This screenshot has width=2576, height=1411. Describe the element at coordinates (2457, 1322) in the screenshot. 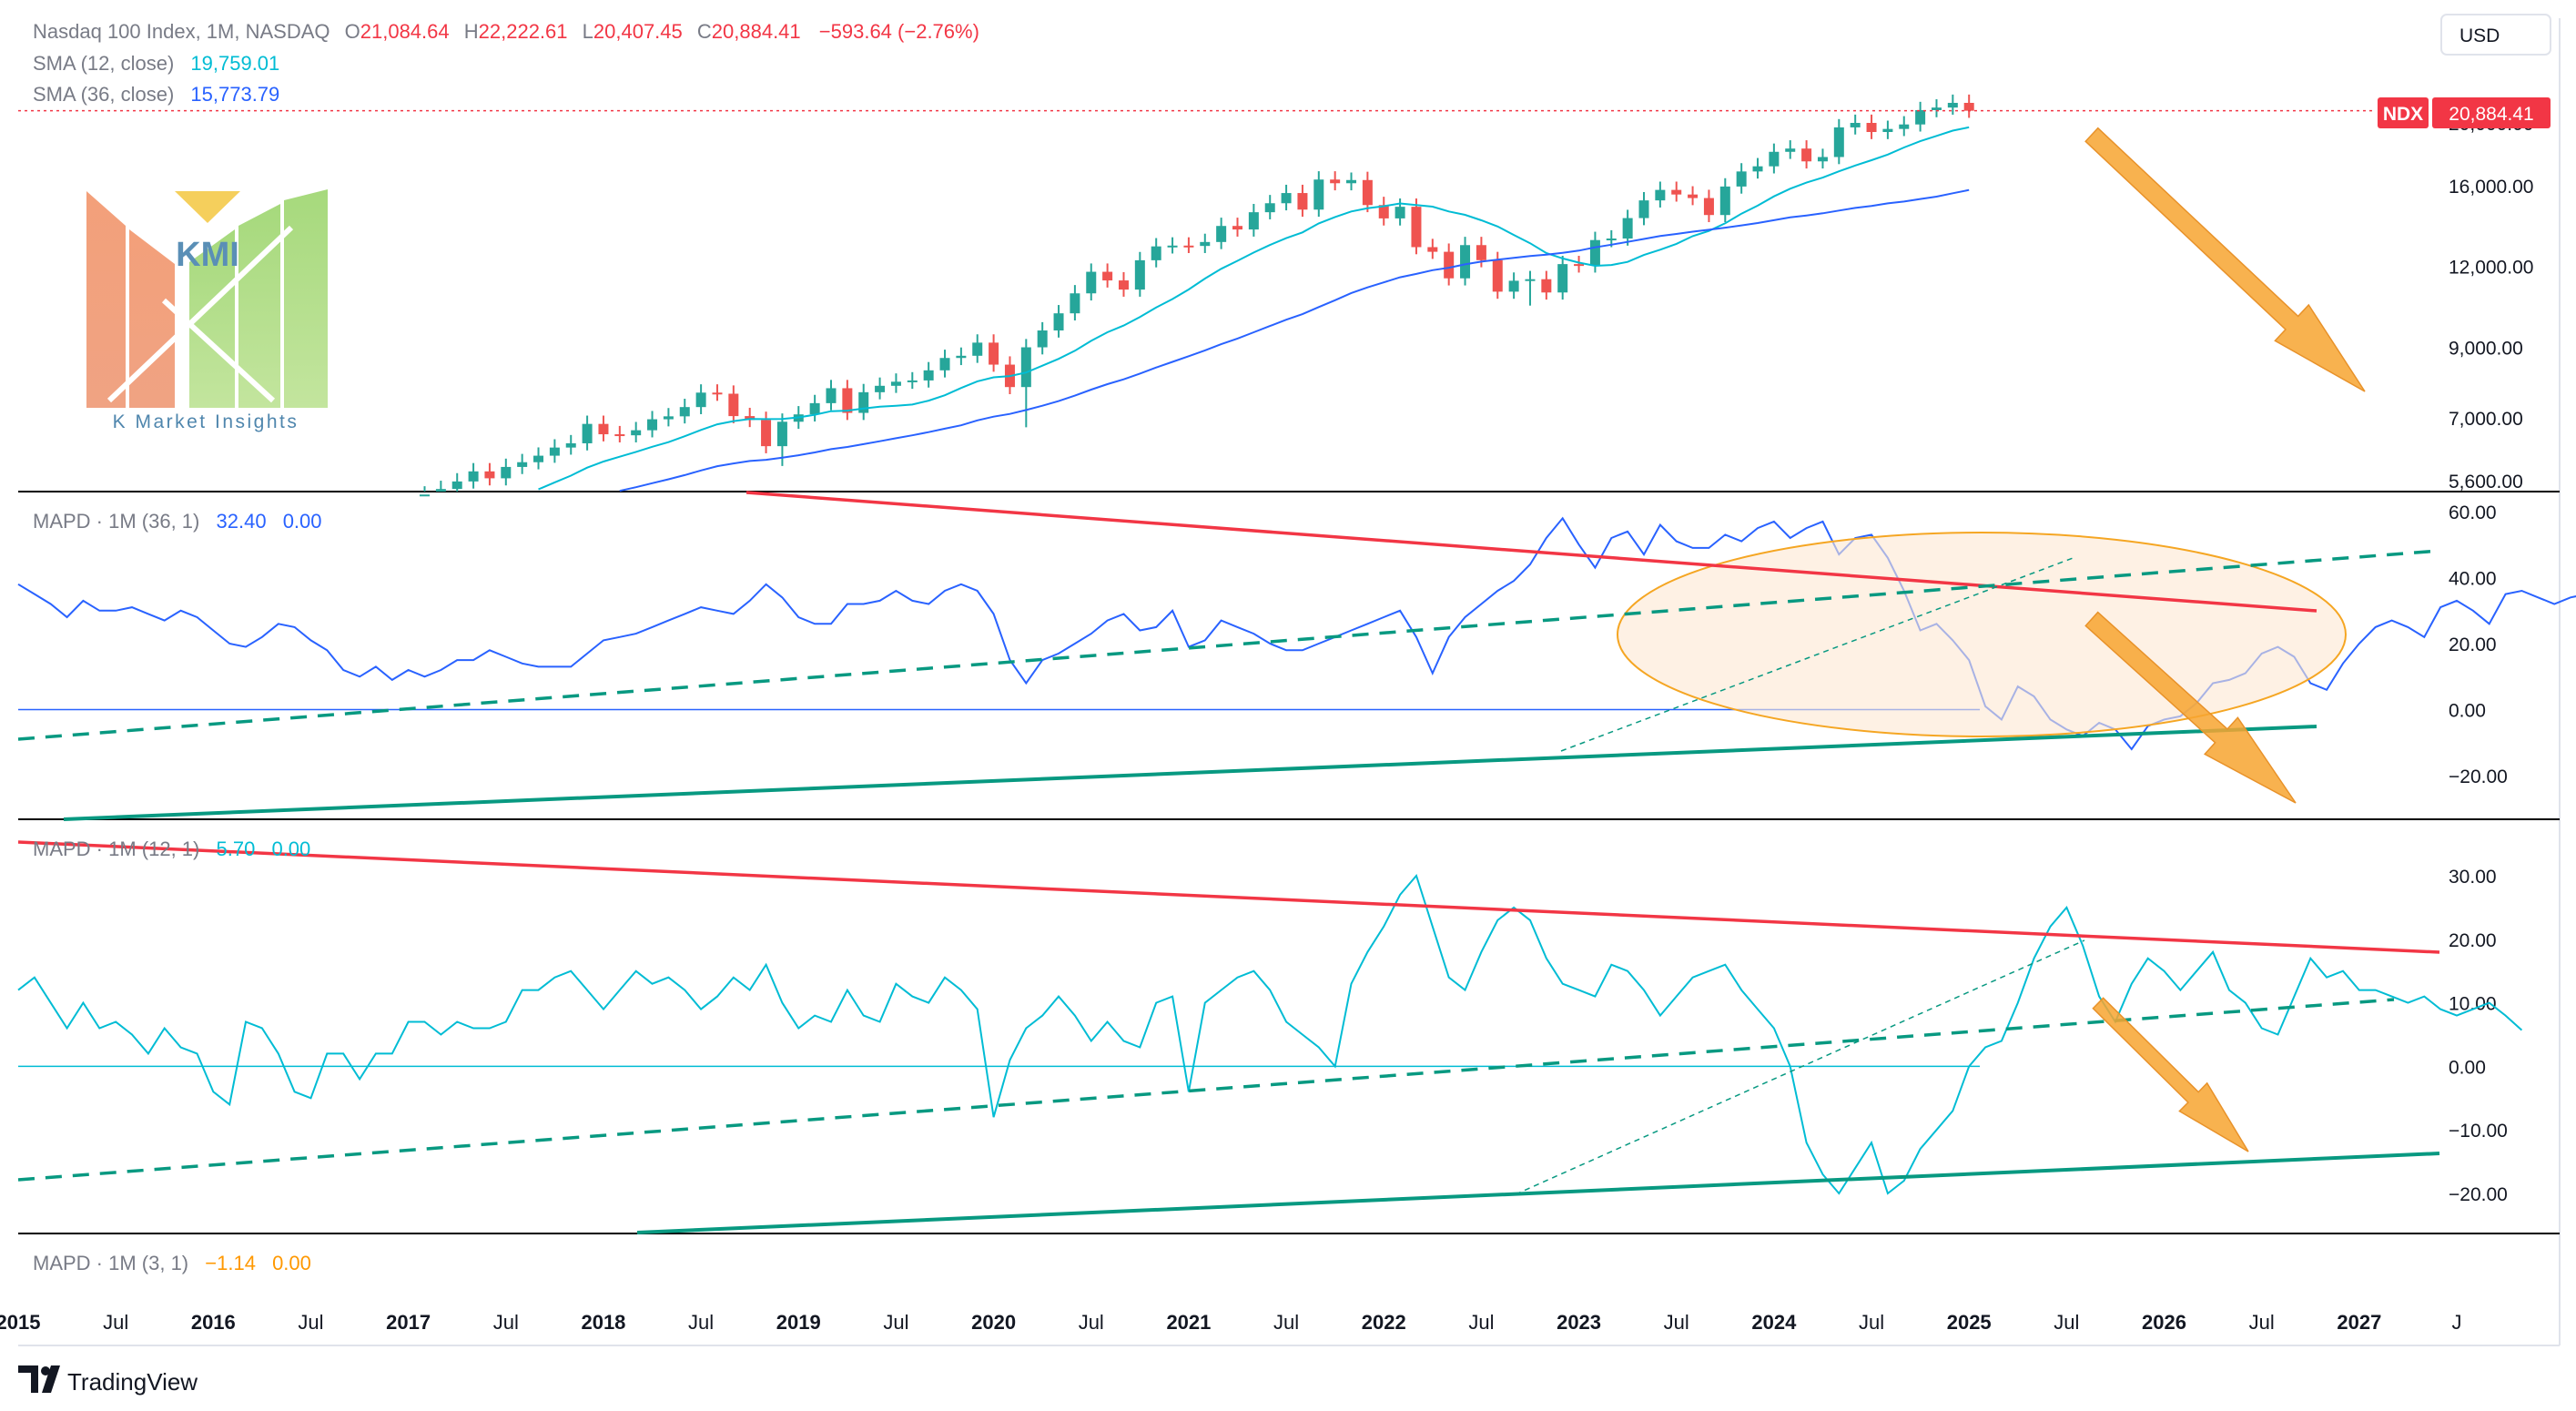

I see `time-axis-label: J` at that location.